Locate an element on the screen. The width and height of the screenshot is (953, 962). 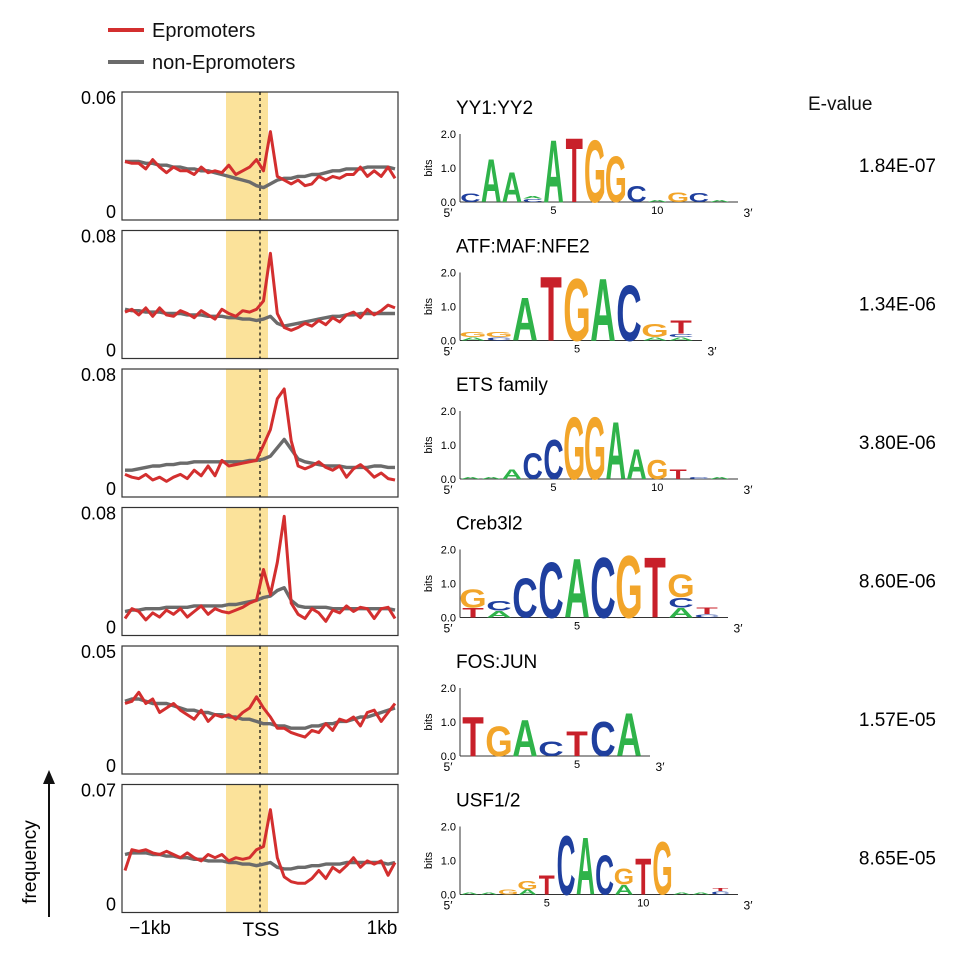
logo-bits-label-4: bits is located at coordinates (429, 583).